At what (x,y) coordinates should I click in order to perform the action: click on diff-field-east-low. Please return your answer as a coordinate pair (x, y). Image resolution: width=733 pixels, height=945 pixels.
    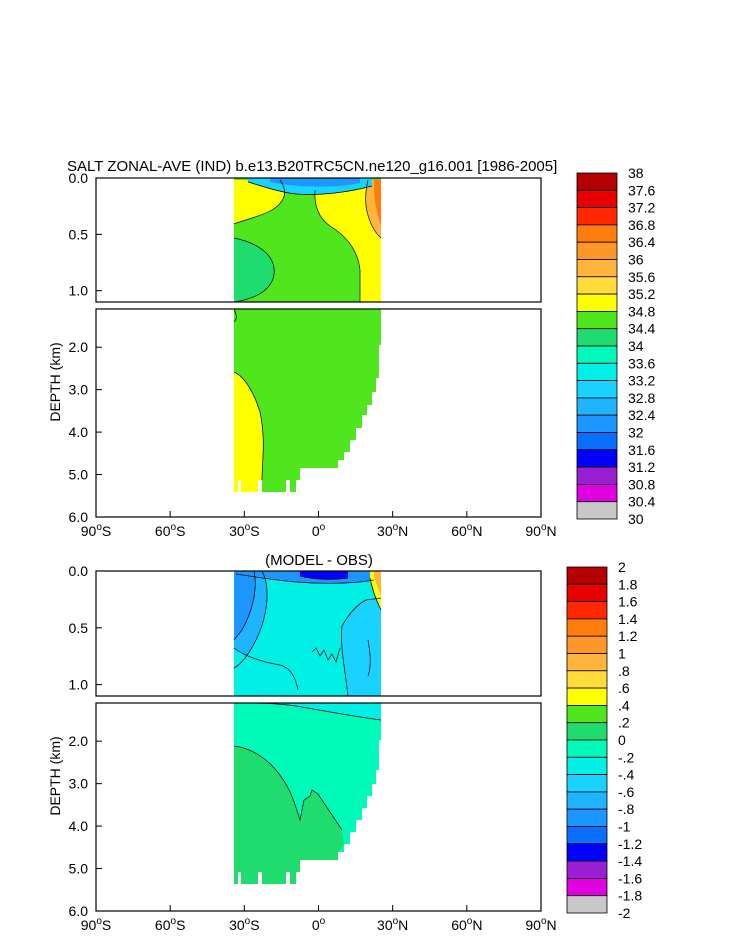
    Looking at the image, I should click on (361, 647).